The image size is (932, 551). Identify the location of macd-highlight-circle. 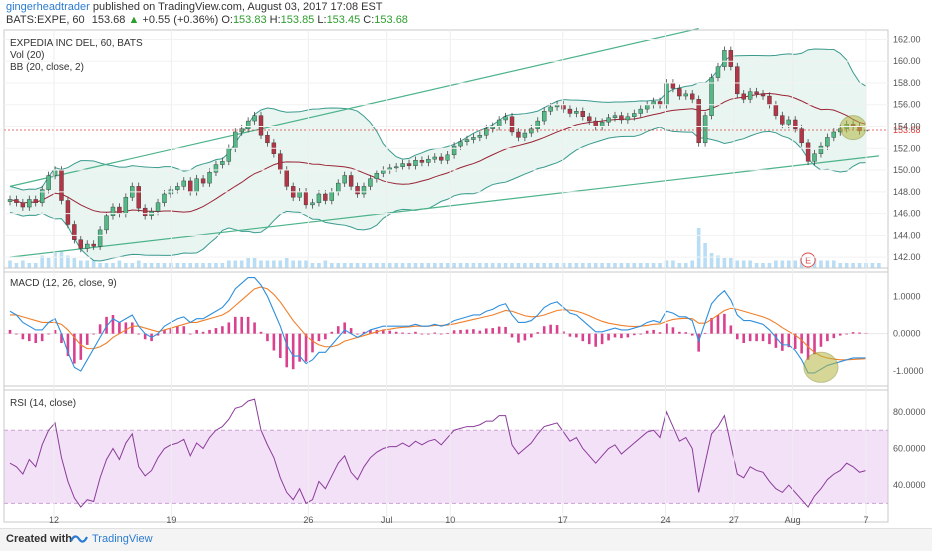
(821, 367).